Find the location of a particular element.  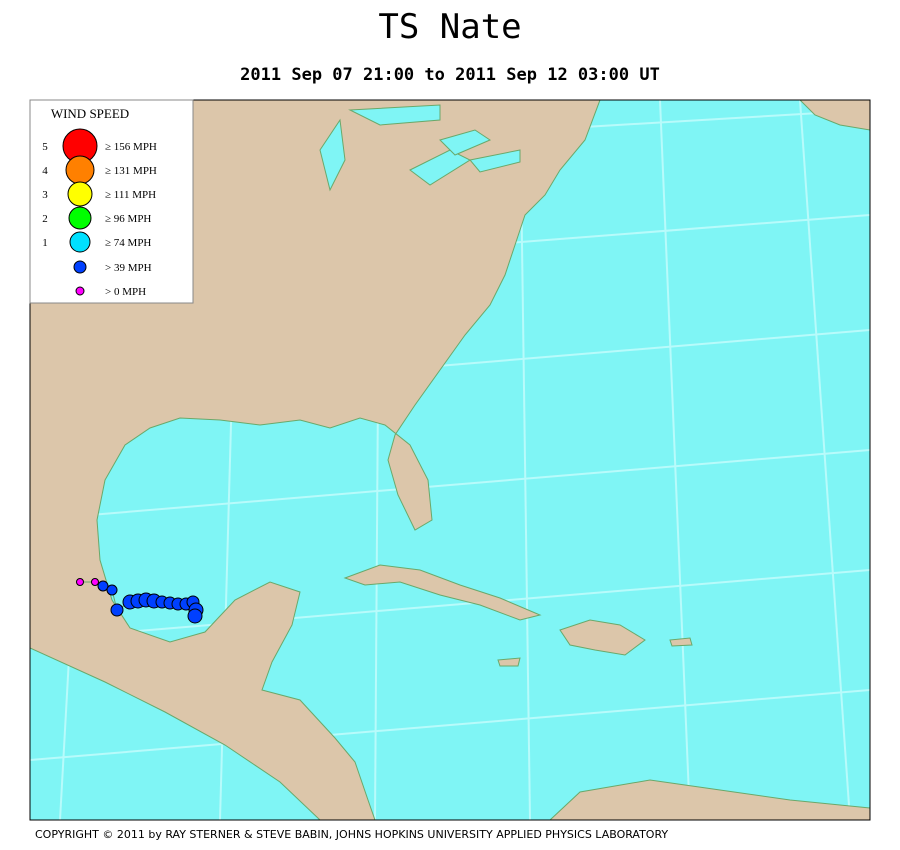

legend-category: 3 is located at coordinates (45, 195).